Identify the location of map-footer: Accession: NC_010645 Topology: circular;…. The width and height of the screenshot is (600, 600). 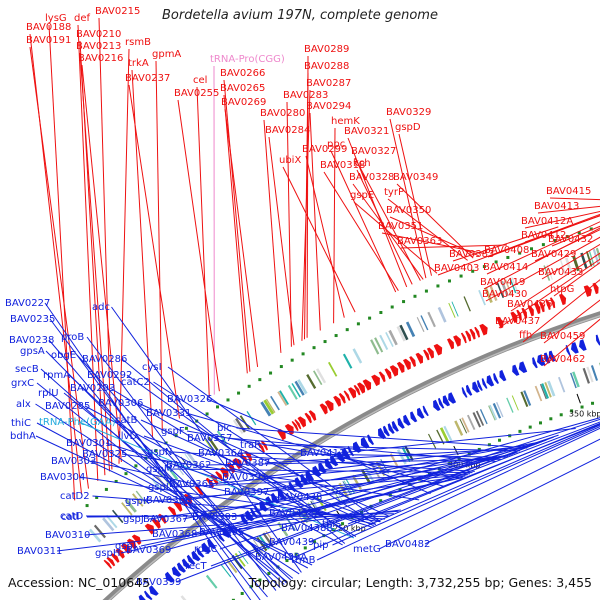
(300, 584).